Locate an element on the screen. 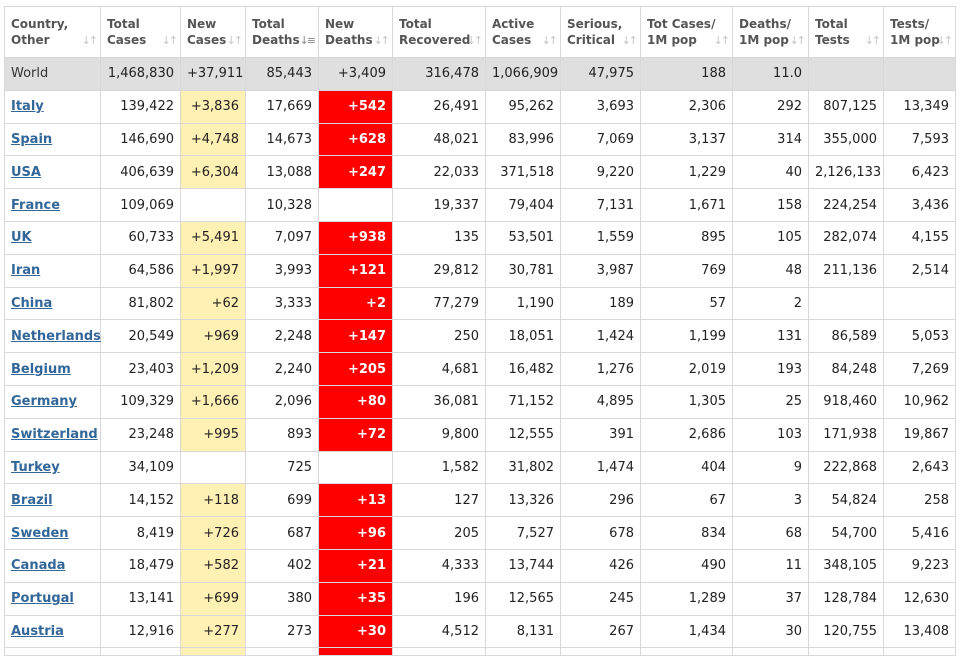 The height and width of the screenshot is (656, 960). cell-new-deaths: +938 is located at coordinates (355, 237).